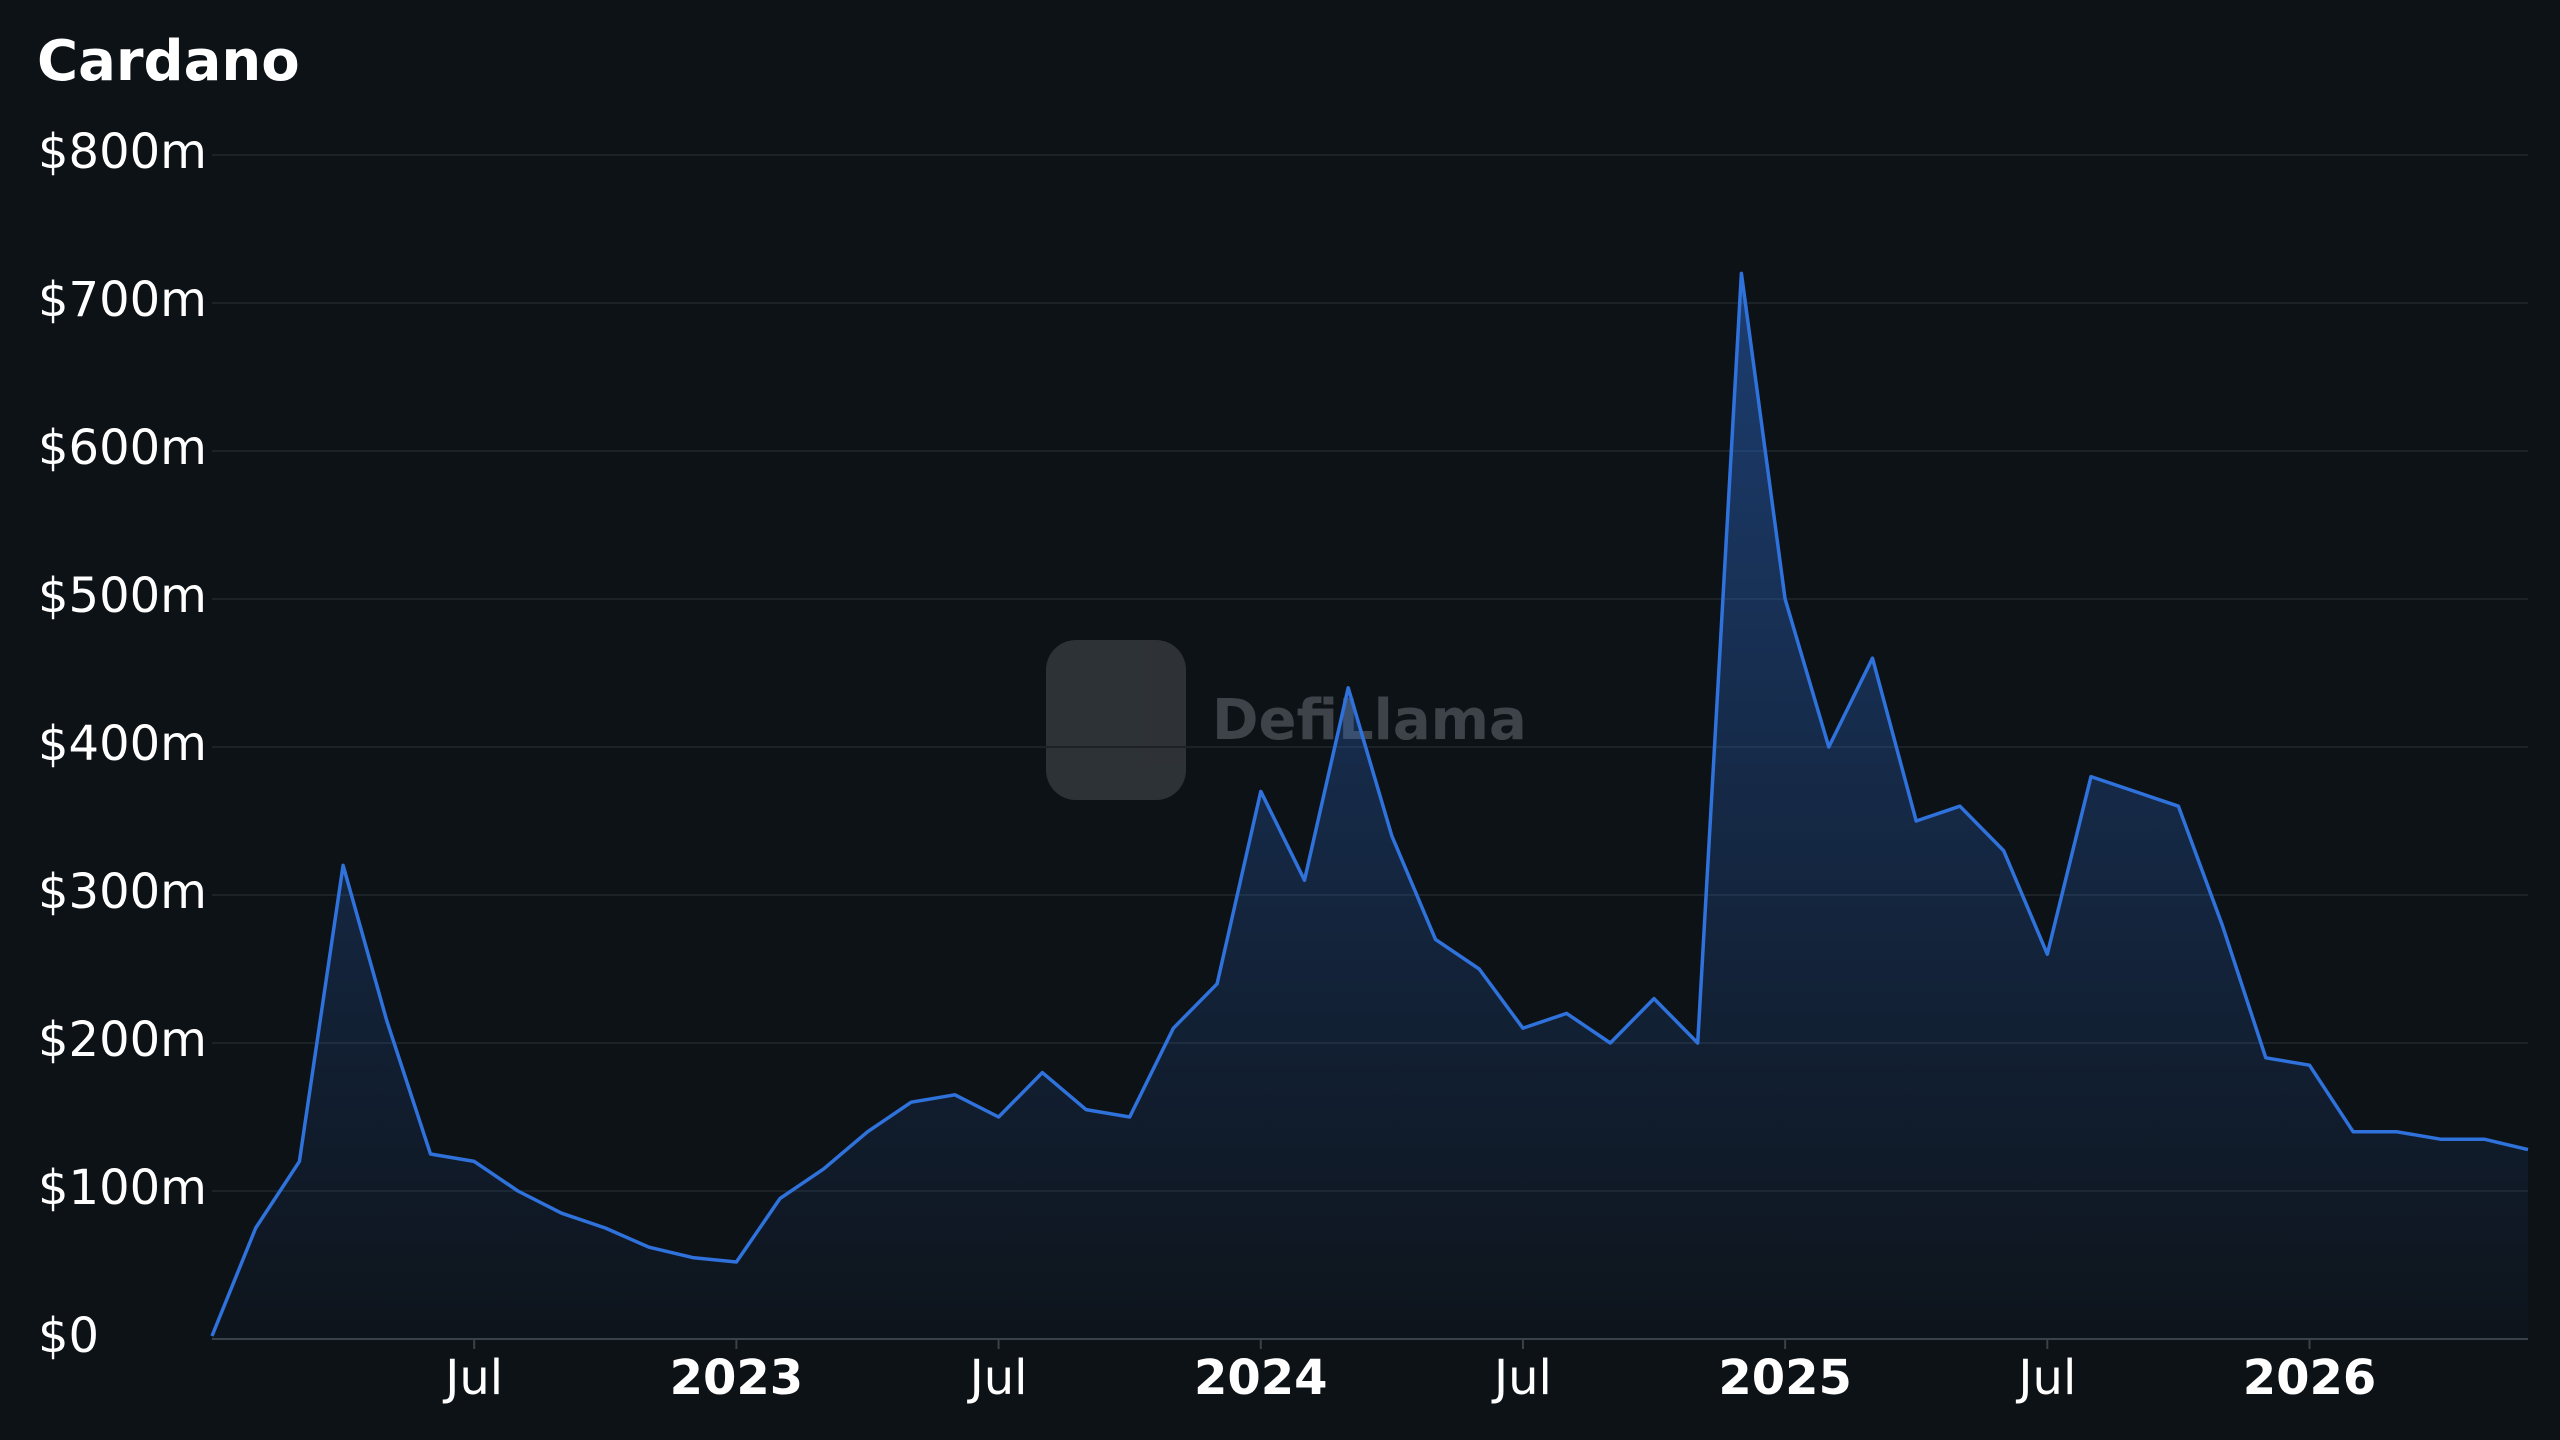  Describe the element at coordinates (1785, 1378) in the screenshot. I see `x-tick-label: 2025` at that location.